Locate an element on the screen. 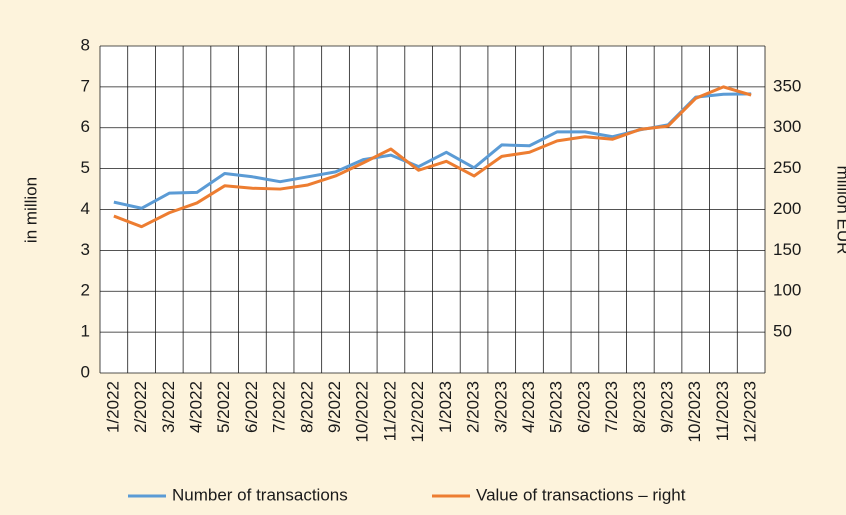  y2-tick-label: 150 is located at coordinates (787, 249).